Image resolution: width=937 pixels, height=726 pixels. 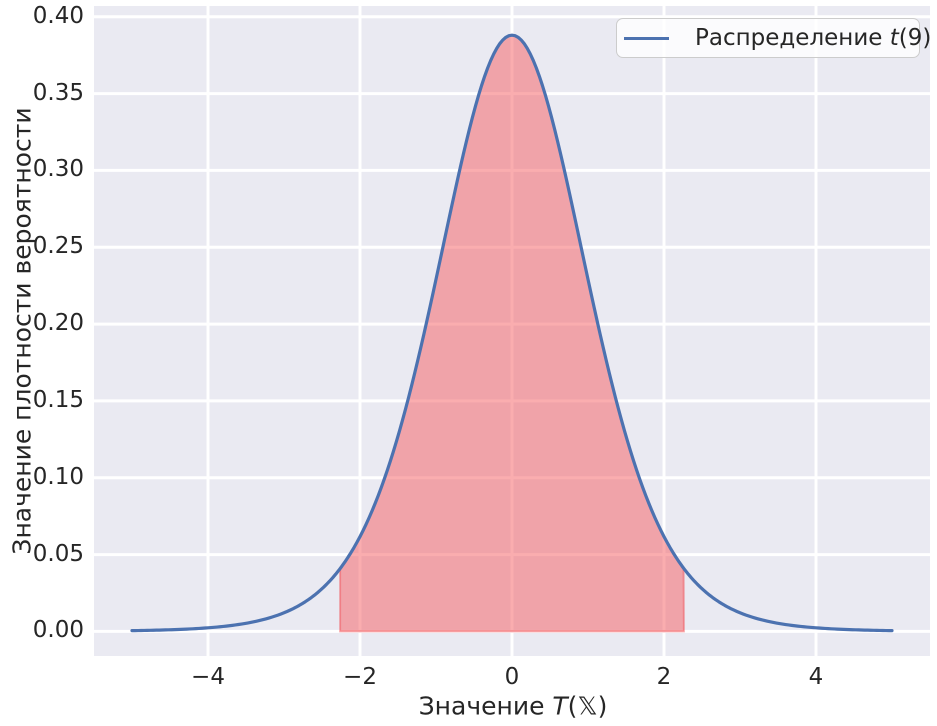 I want to click on legend-line-sample, so click(x=646, y=38).